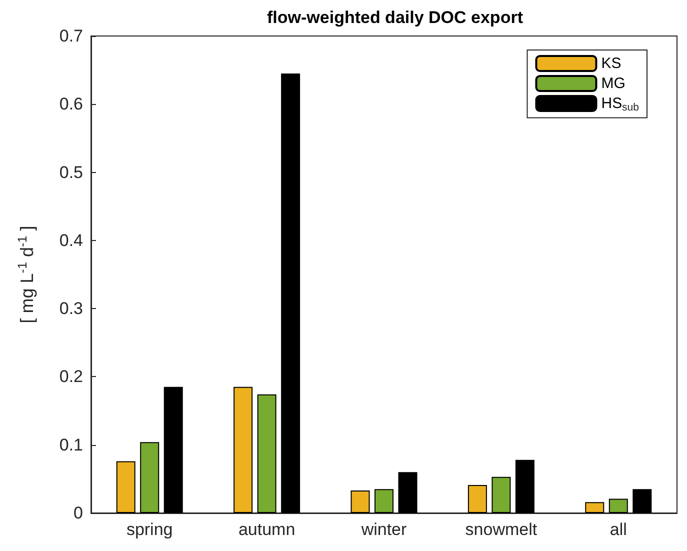  What do you see at coordinates (71, 240) in the screenshot?
I see `y-tick-label: 0.4` at bounding box center [71, 240].